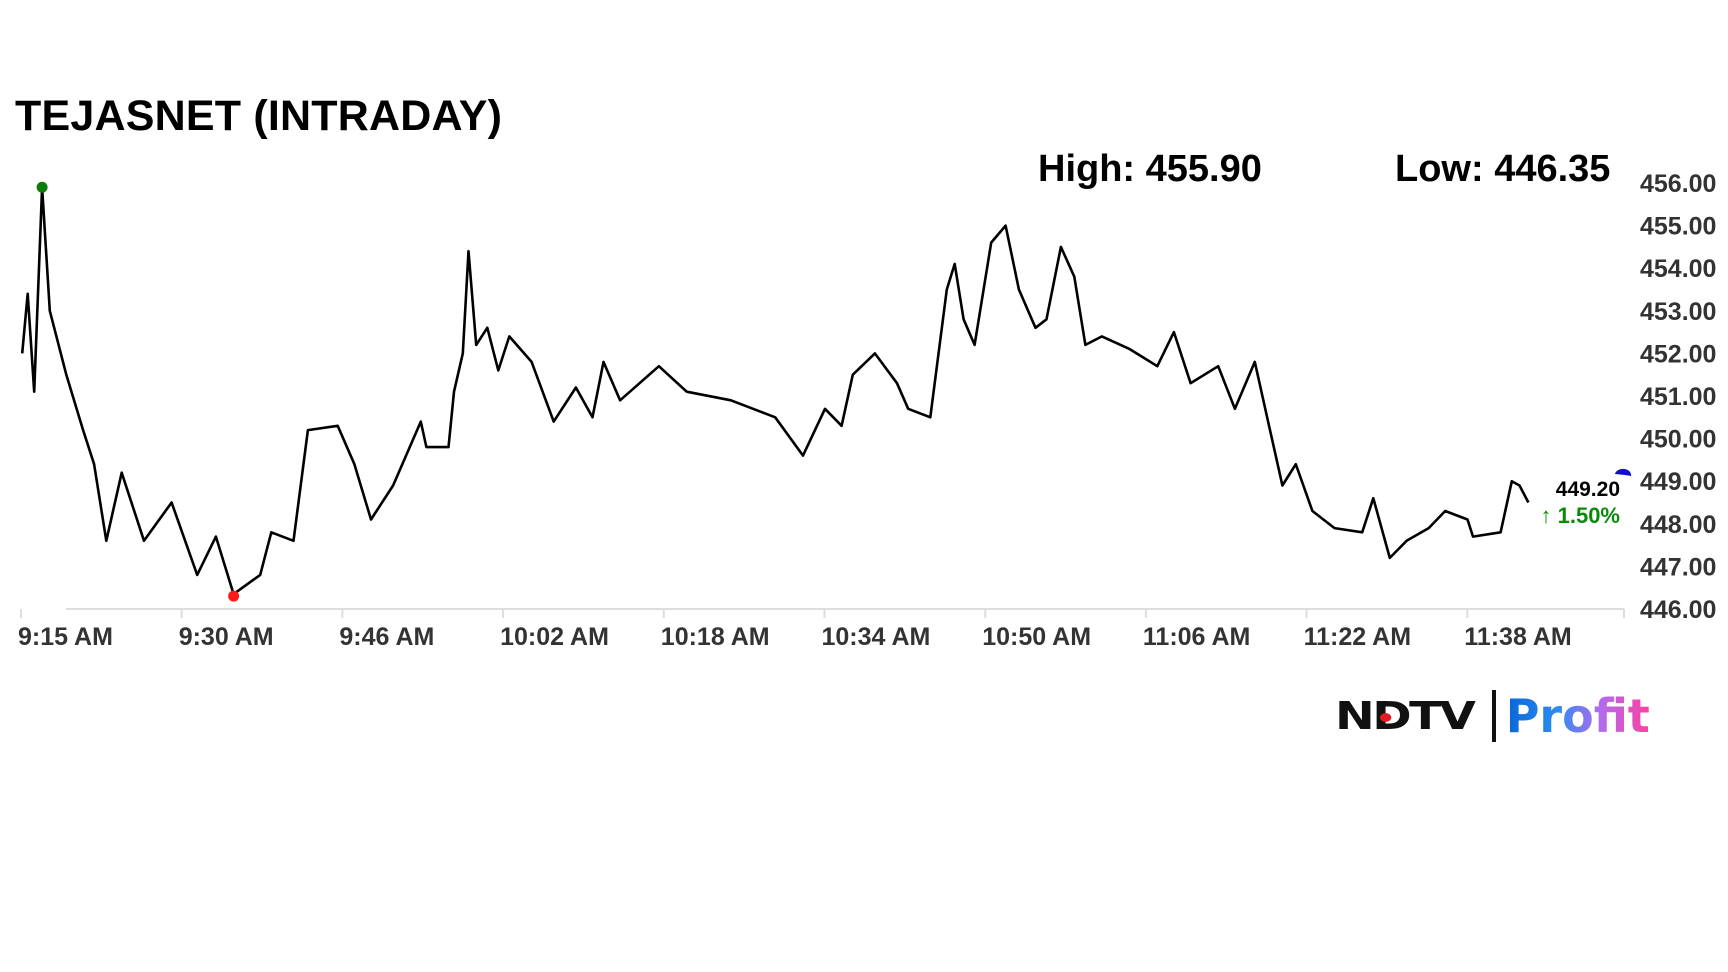  What do you see at coordinates (1517, 637) in the screenshot?
I see `x-tick-label: 11:38 AM` at bounding box center [1517, 637].